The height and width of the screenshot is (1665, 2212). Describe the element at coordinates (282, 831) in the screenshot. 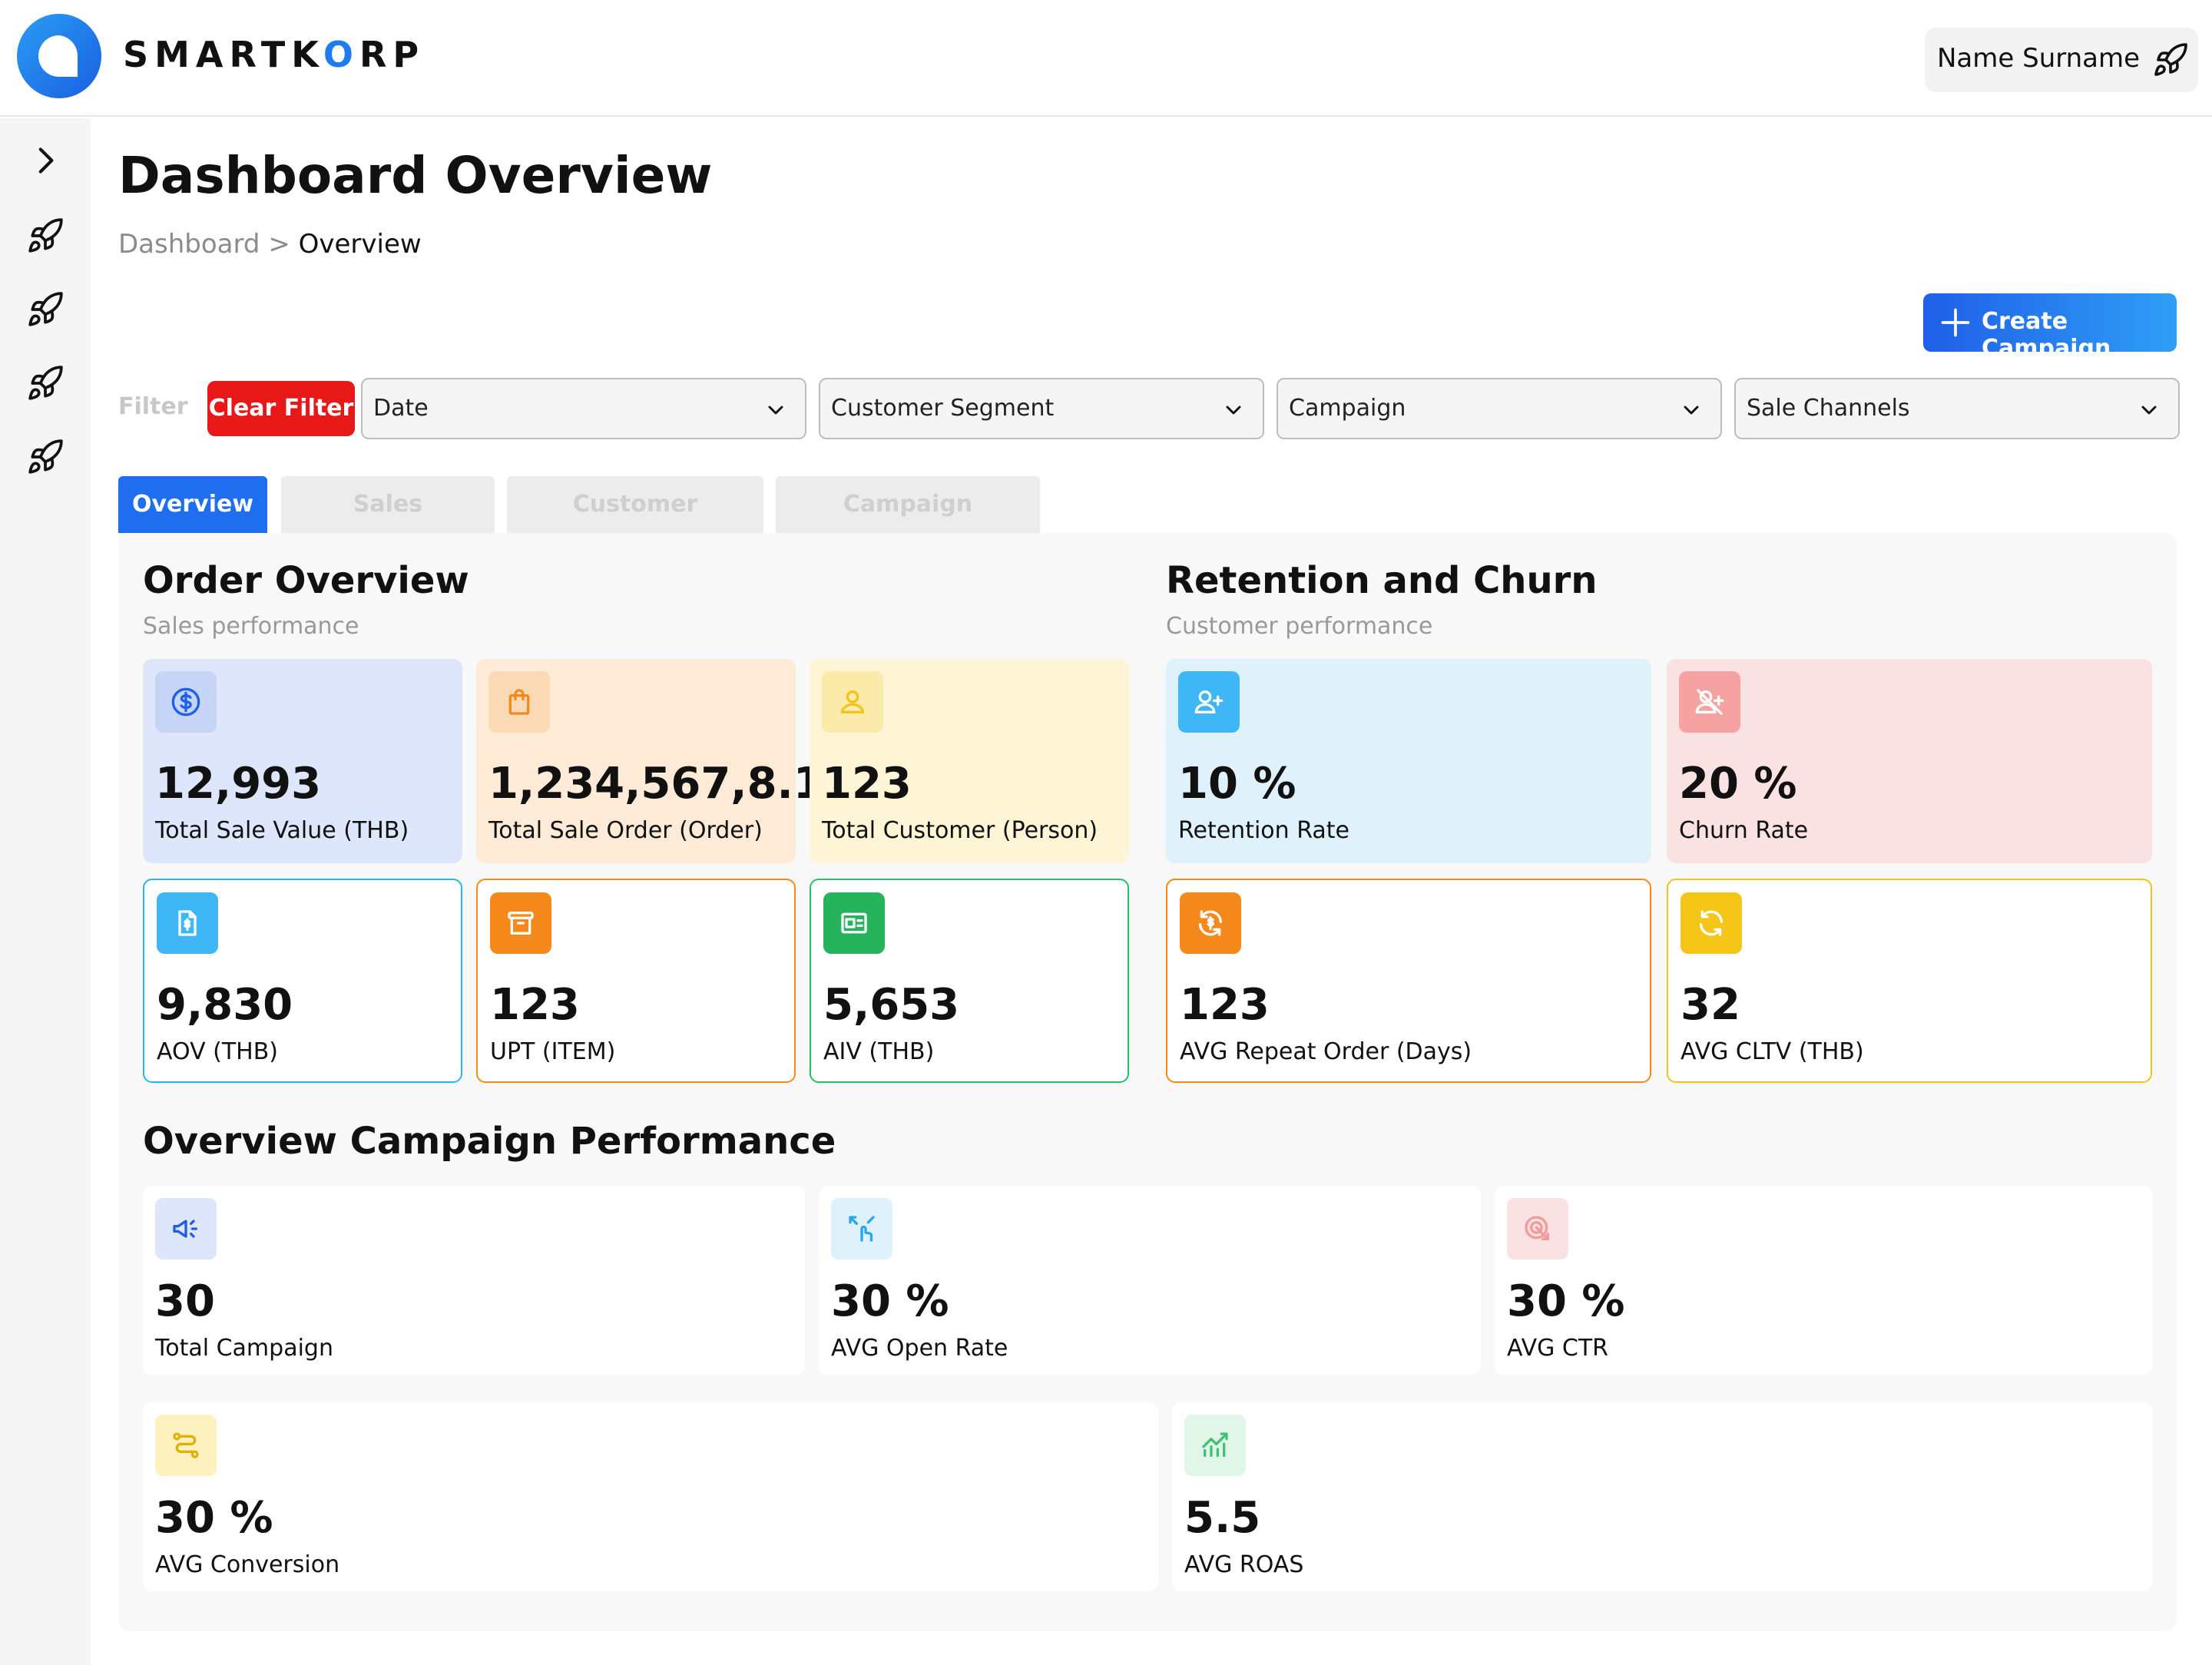

I see `total-sale-value-label: Total Sale Value (THB)` at that location.